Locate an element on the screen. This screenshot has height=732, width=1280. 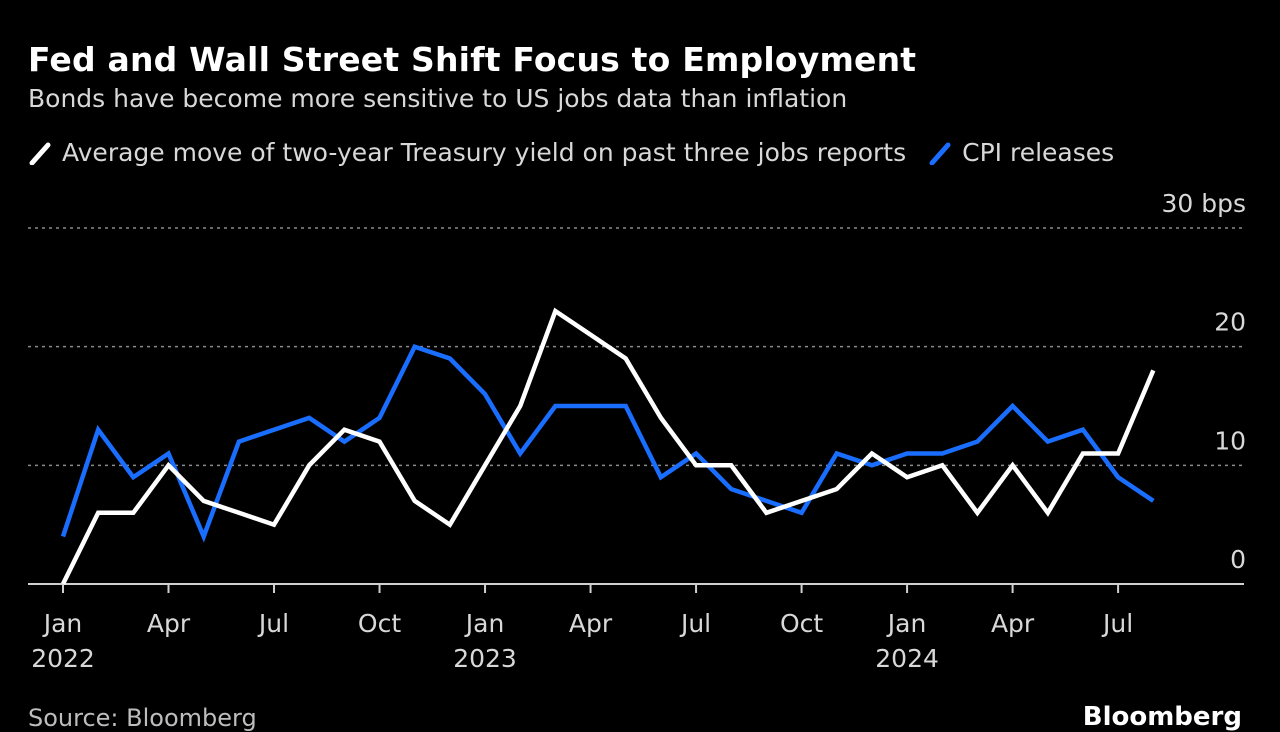
y-tick-label-20: 20 is located at coordinates (1230, 322).